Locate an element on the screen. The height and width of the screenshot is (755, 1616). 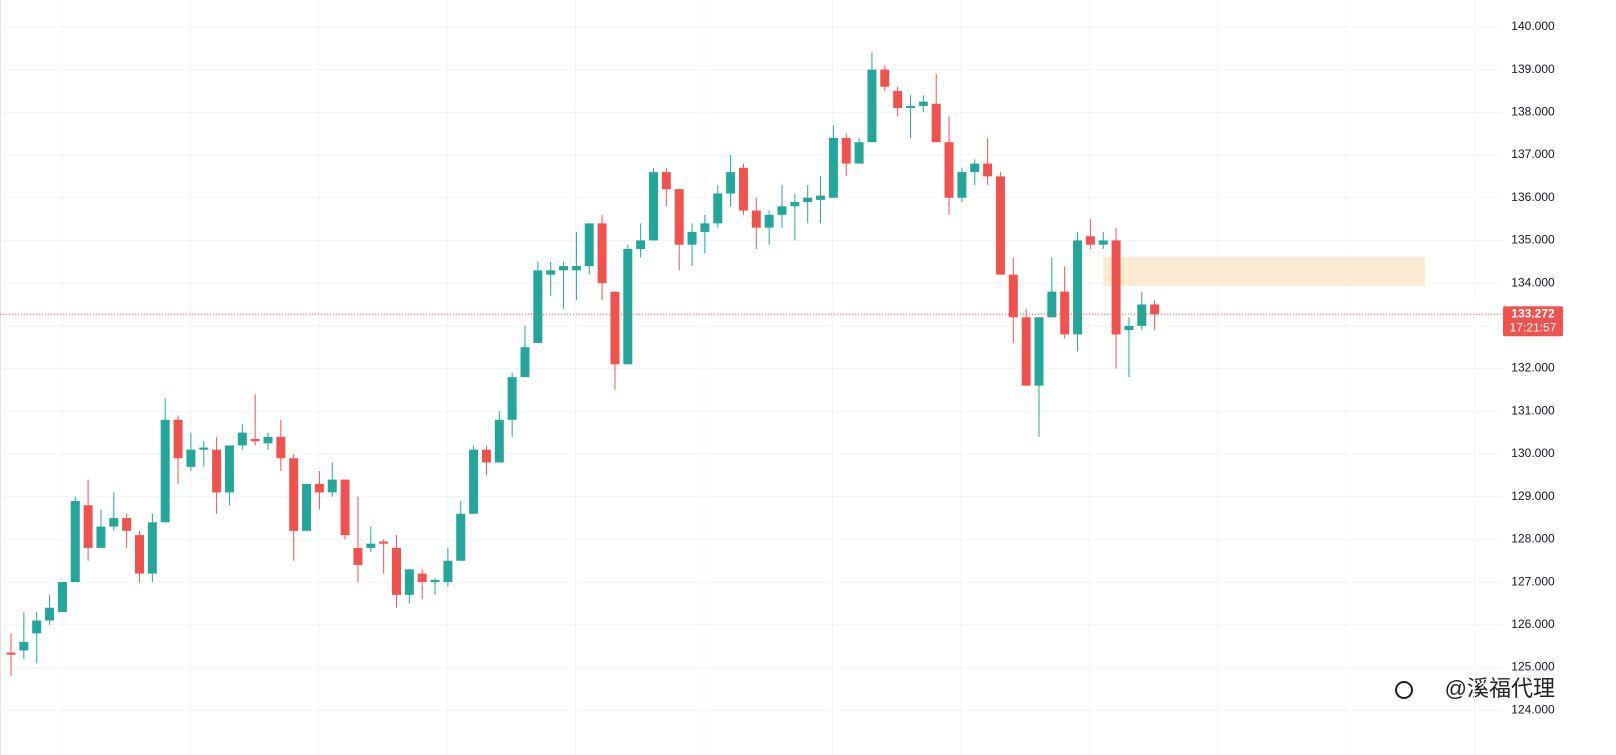
y-tick-label: 125.000 is located at coordinates (1533, 667).